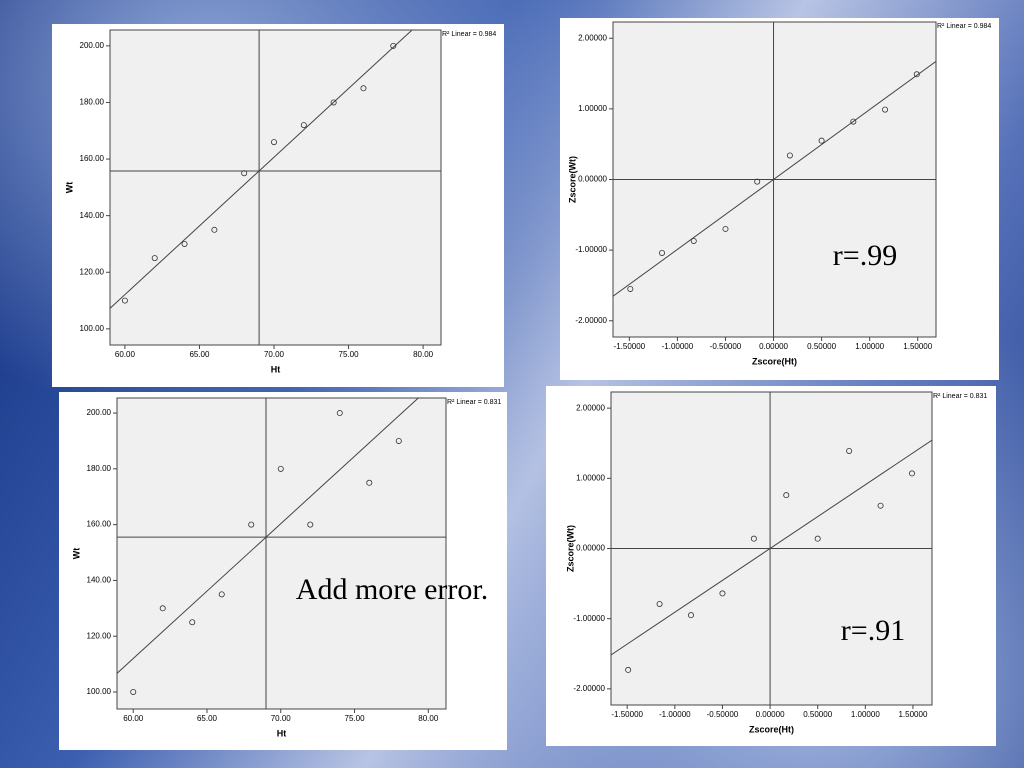 The width and height of the screenshot is (1024, 768). Describe the element at coordinates (69, 188) in the screenshot. I see `y-axis-label: Wt` at that location.